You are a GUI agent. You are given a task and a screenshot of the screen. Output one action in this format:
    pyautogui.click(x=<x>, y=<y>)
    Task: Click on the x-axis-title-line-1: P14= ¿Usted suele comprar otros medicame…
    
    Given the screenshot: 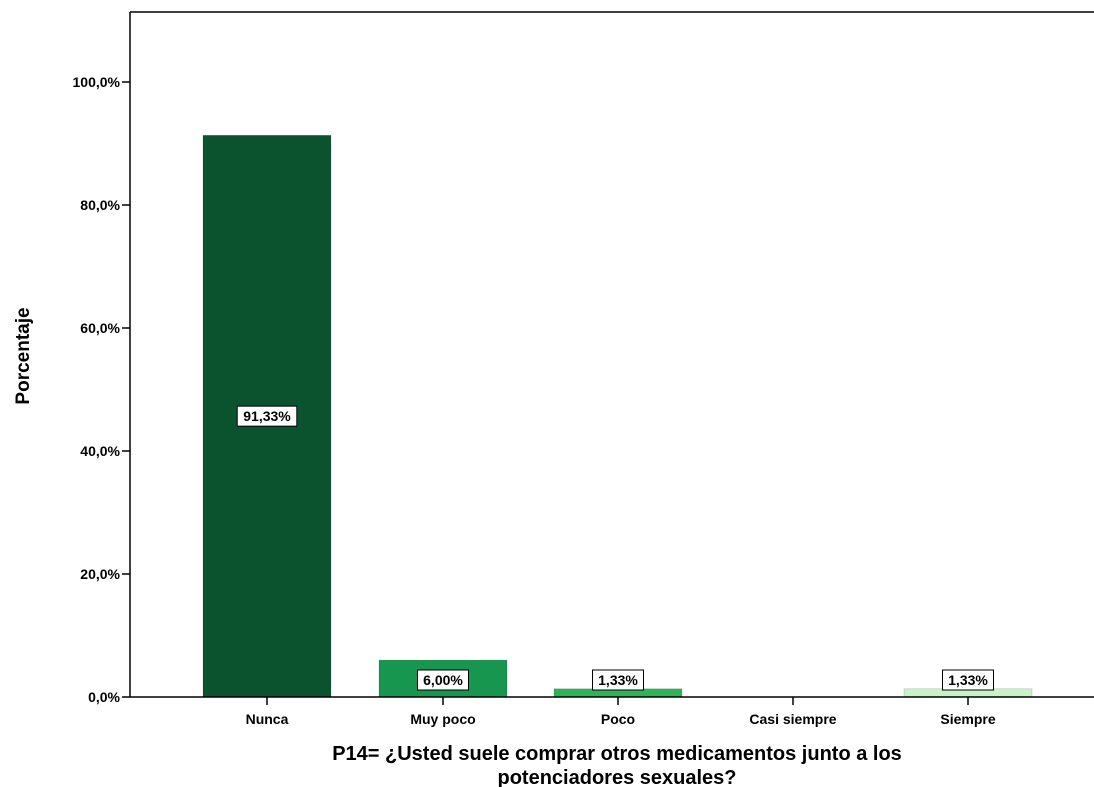 What is the action you would take?
    pyautogui.click(x=617, y=754)
    